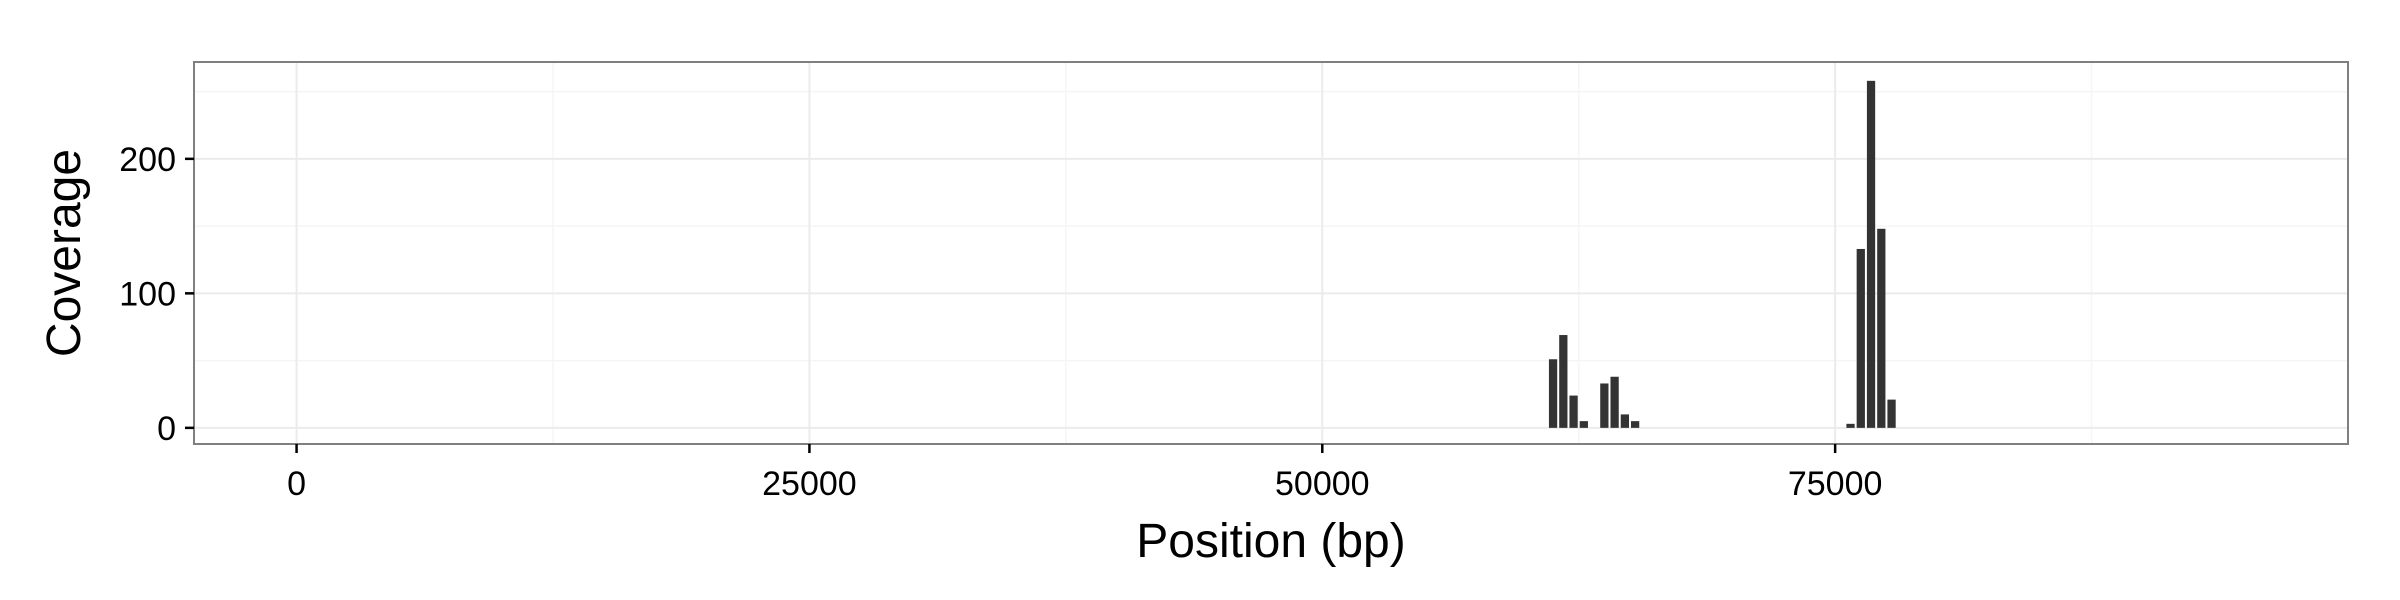 This screenshot has width=2400, height=600. I want to click on y-axis-title: Coverage, so click(64, 253).